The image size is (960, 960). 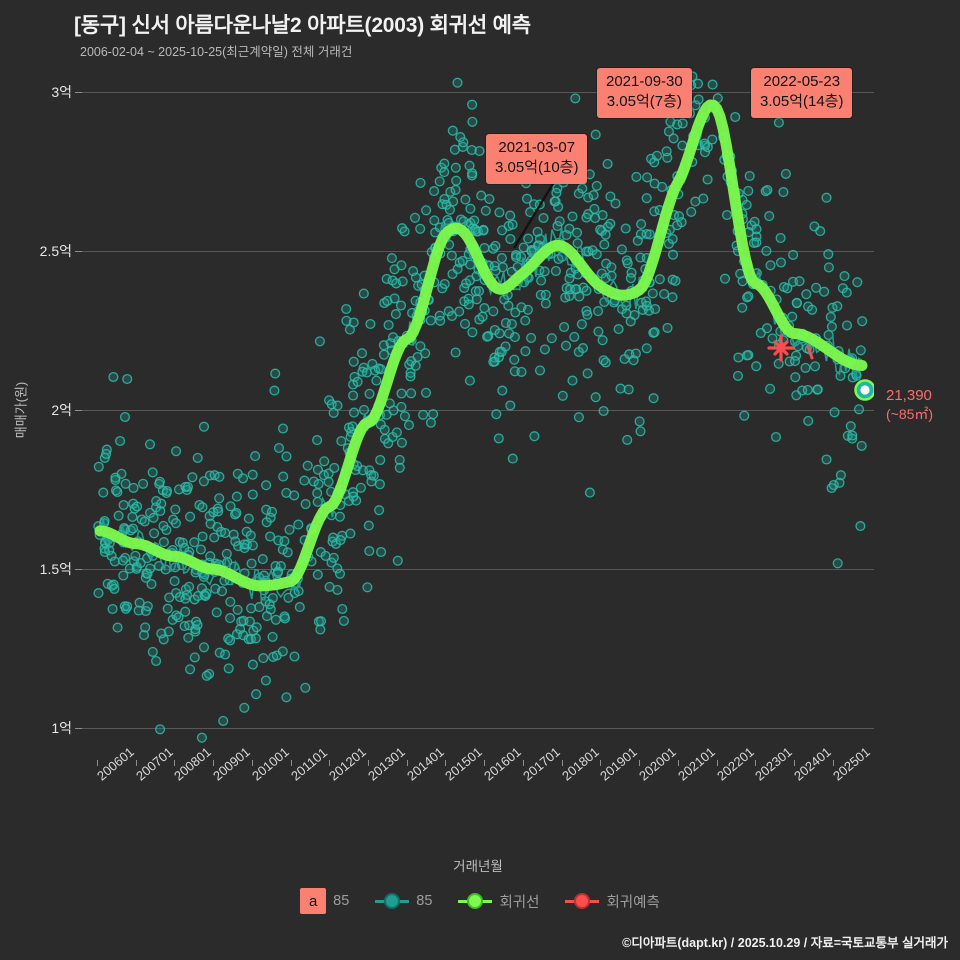 What do you see at coordinates (802, 81) in the screenshot?
I see `annotation-date: 2022-05-23` at bounding box center [802, 81].